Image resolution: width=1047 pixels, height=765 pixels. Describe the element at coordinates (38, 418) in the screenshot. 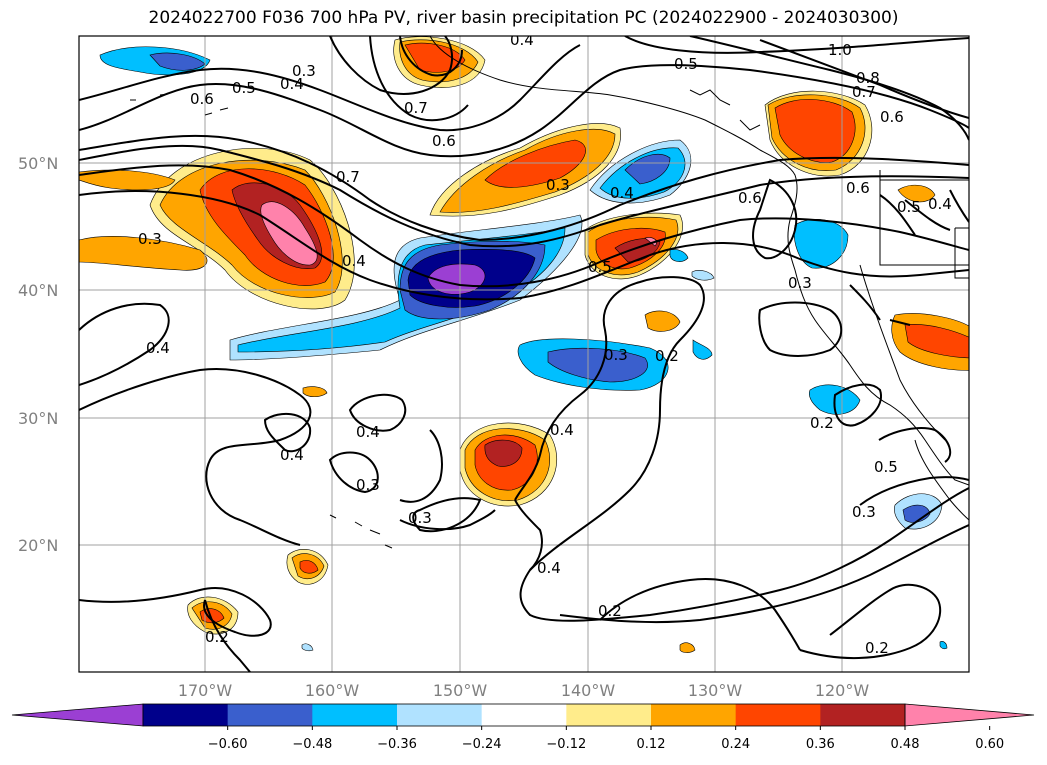

I see `lat-label: 30°N` at that location.